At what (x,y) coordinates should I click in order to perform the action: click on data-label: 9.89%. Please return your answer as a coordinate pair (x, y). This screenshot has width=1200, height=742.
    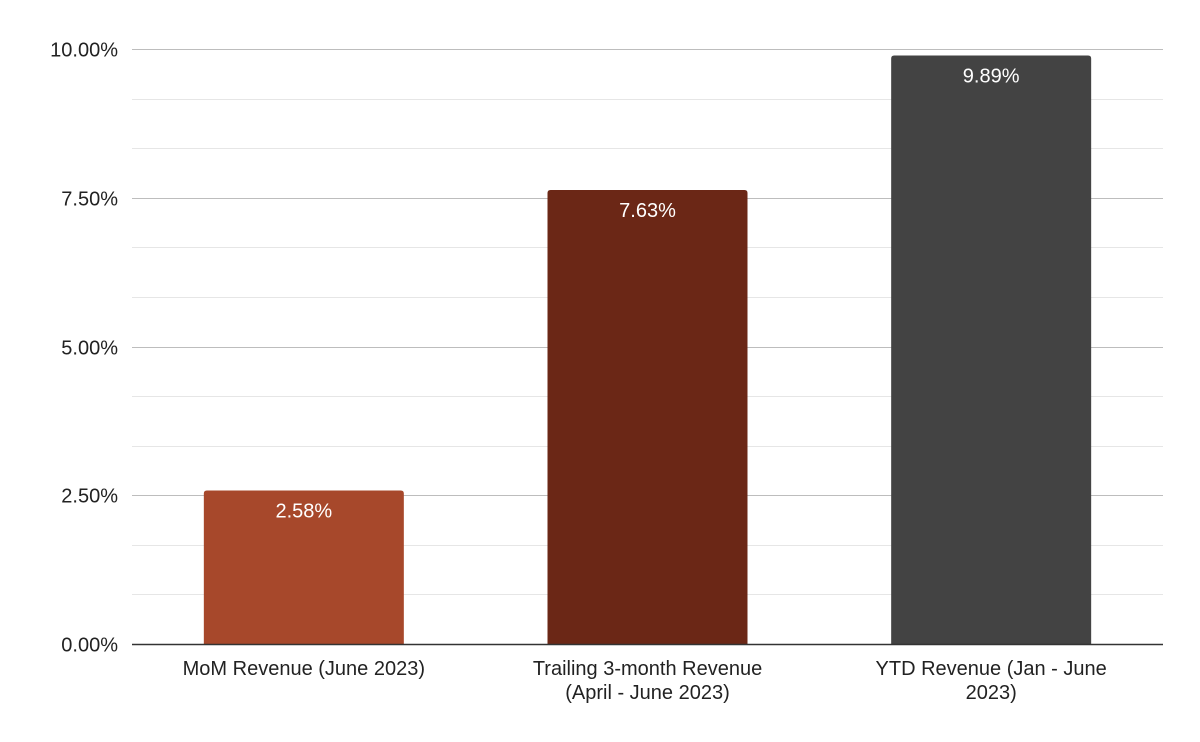
    Looking at the image, I should click on (991, 77).